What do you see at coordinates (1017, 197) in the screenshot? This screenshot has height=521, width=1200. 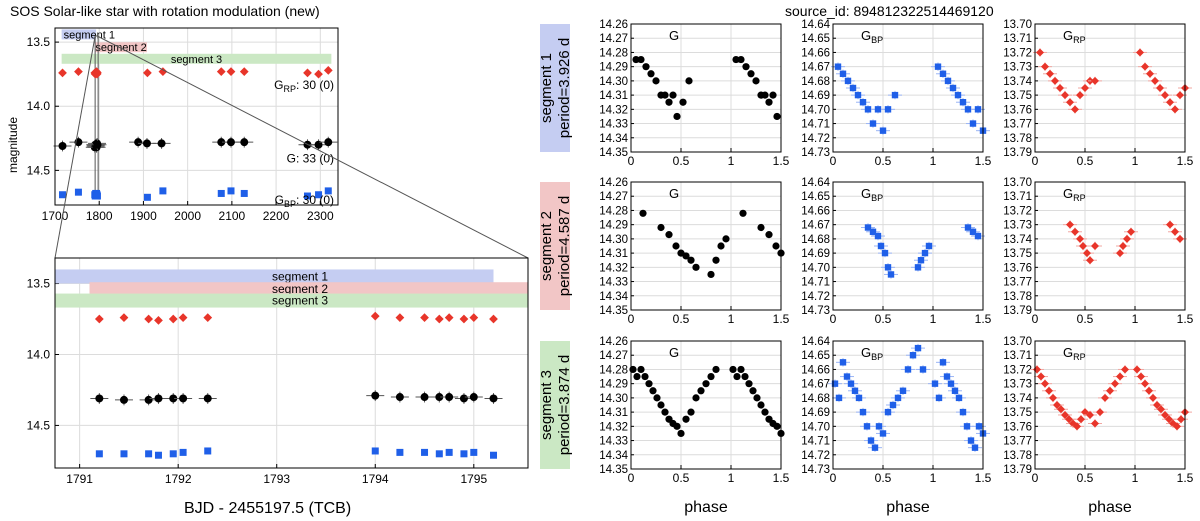 I see `phase-ytick-label: 13.71` at bounding box center [1017, 197].